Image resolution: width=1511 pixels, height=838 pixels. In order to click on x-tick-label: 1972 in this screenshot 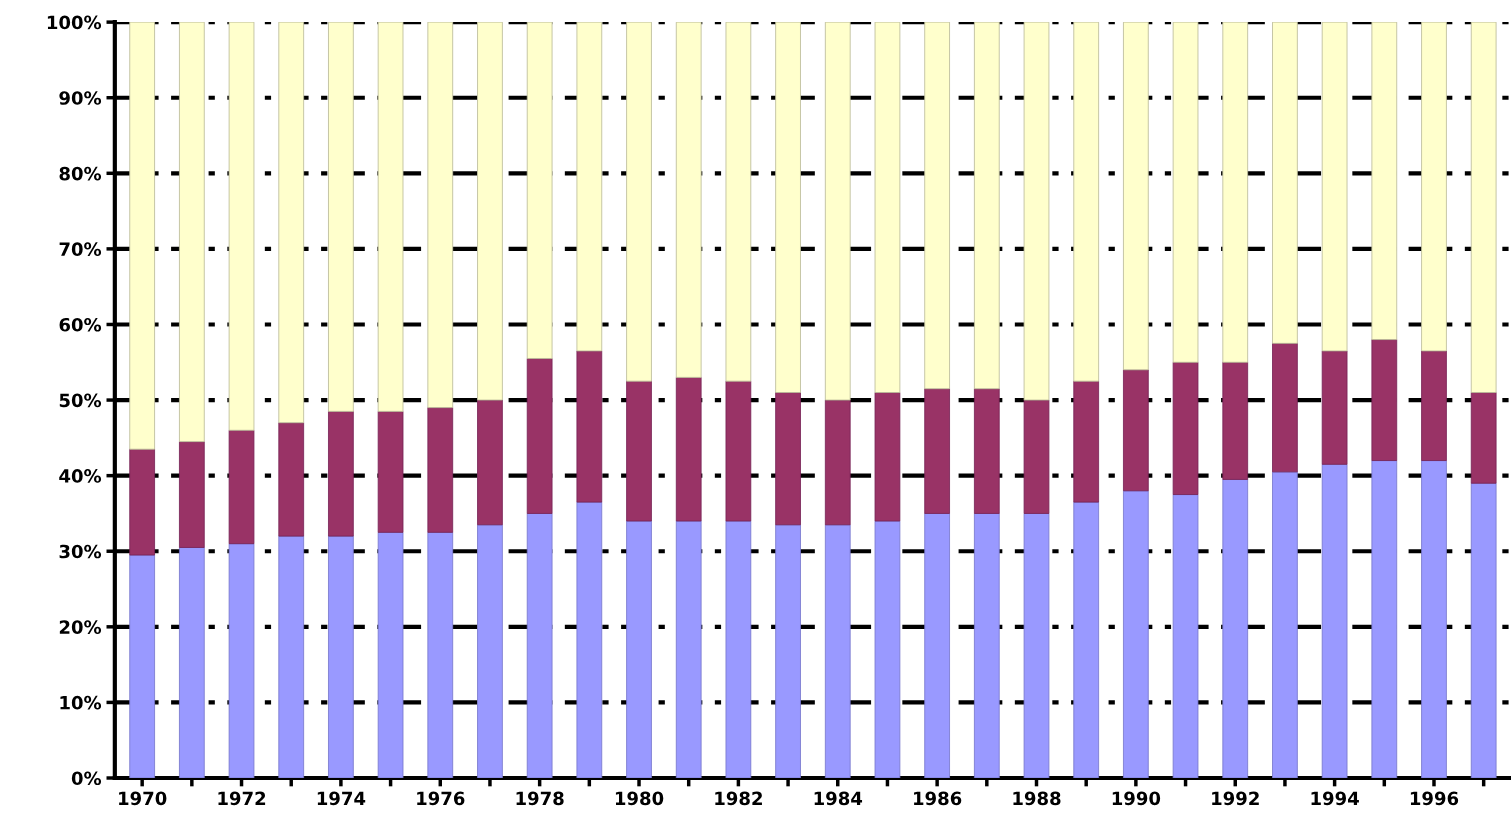, I will do `click(242, 798)`.